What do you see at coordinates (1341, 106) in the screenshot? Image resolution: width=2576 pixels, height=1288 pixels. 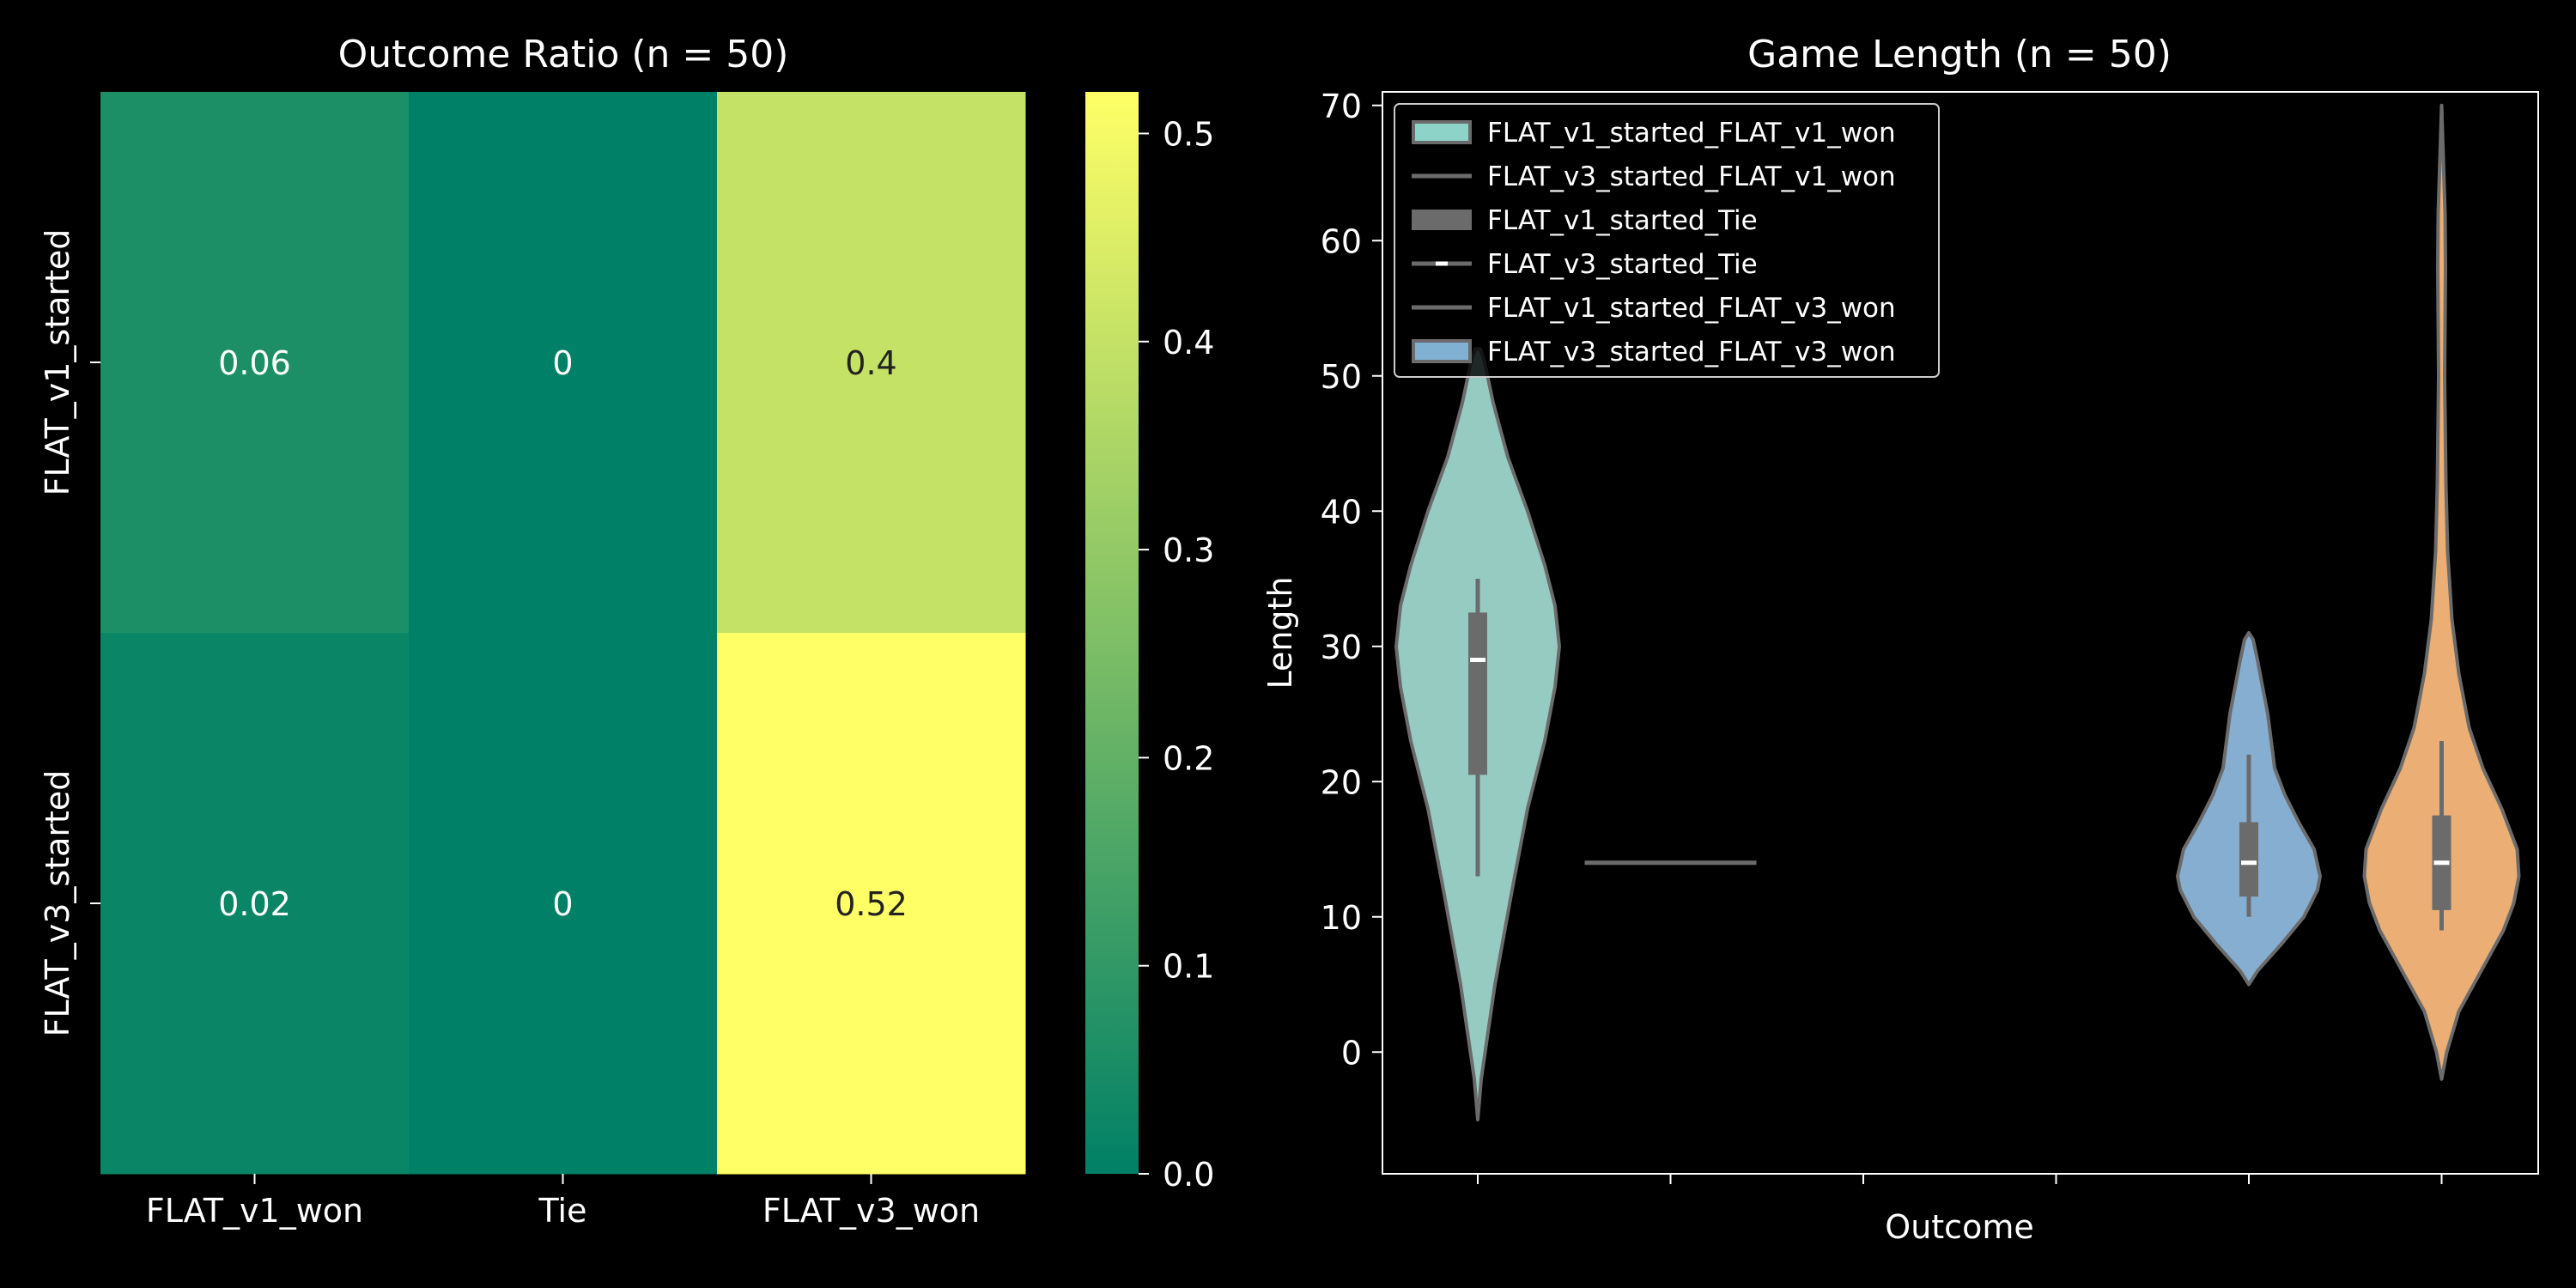 I see `violin-y-tick-label: 70` at bounding box center [1341, 106].